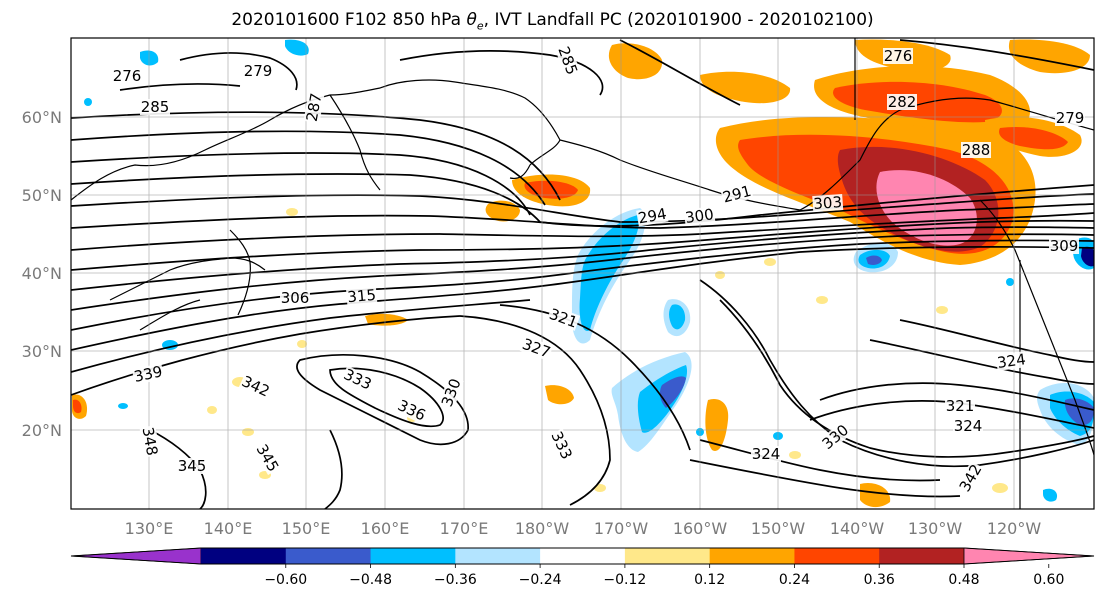 Image resolution: width=1105 pixels, height=603 pixels. What do you see at coordinates (228, 528) in the screenshot?
I see `longitude-label: 140°E` at bounding box center [228, 528].